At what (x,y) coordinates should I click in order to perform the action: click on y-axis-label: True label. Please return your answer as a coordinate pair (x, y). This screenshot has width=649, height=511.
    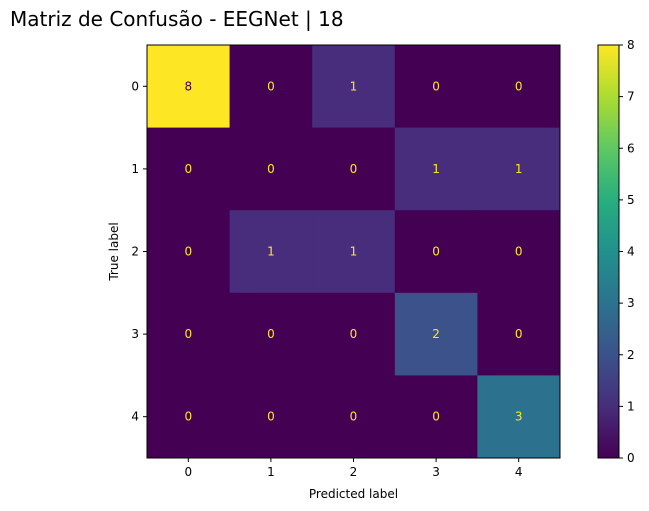
    Looking at the image, I should click on (114, 251).